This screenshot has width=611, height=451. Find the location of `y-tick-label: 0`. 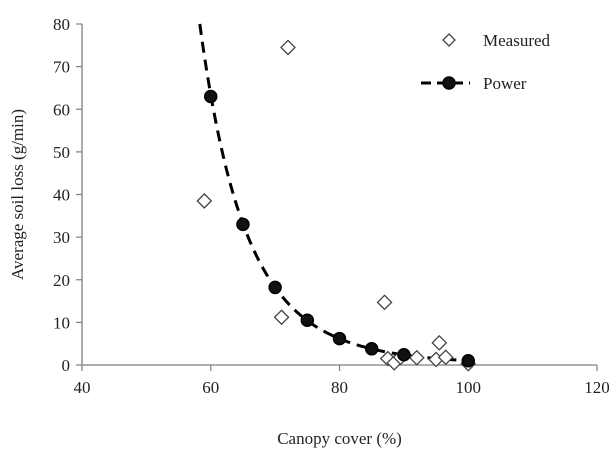

y-tick-label: 0 is located at coordinates (66, 365).